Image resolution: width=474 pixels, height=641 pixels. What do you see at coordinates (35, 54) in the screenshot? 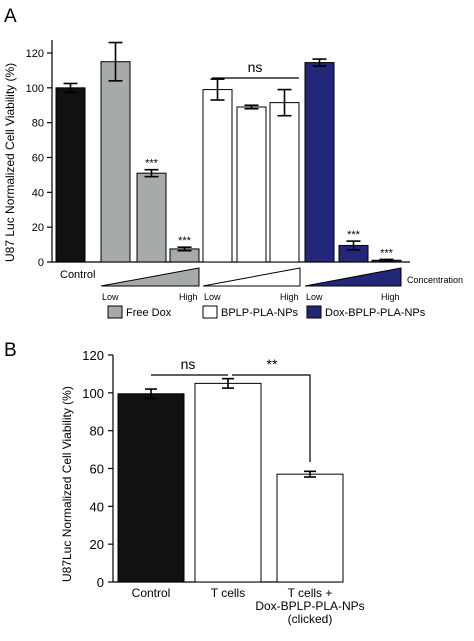
I see `a-y-tick-label: 120` at bounding box center [35, 54].